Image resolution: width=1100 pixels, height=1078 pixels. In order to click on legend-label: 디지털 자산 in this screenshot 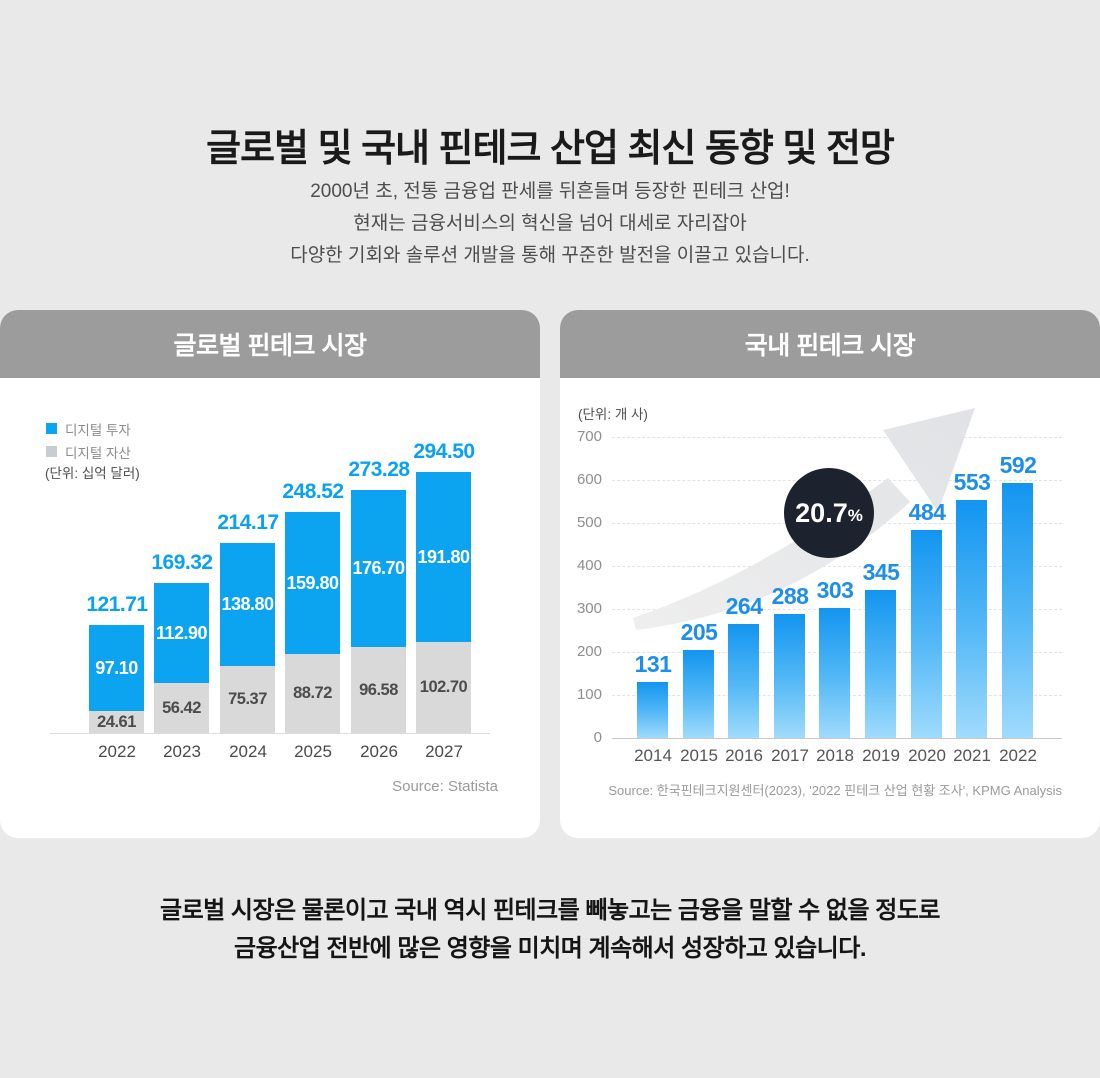, I will do `click(98, 453)`.